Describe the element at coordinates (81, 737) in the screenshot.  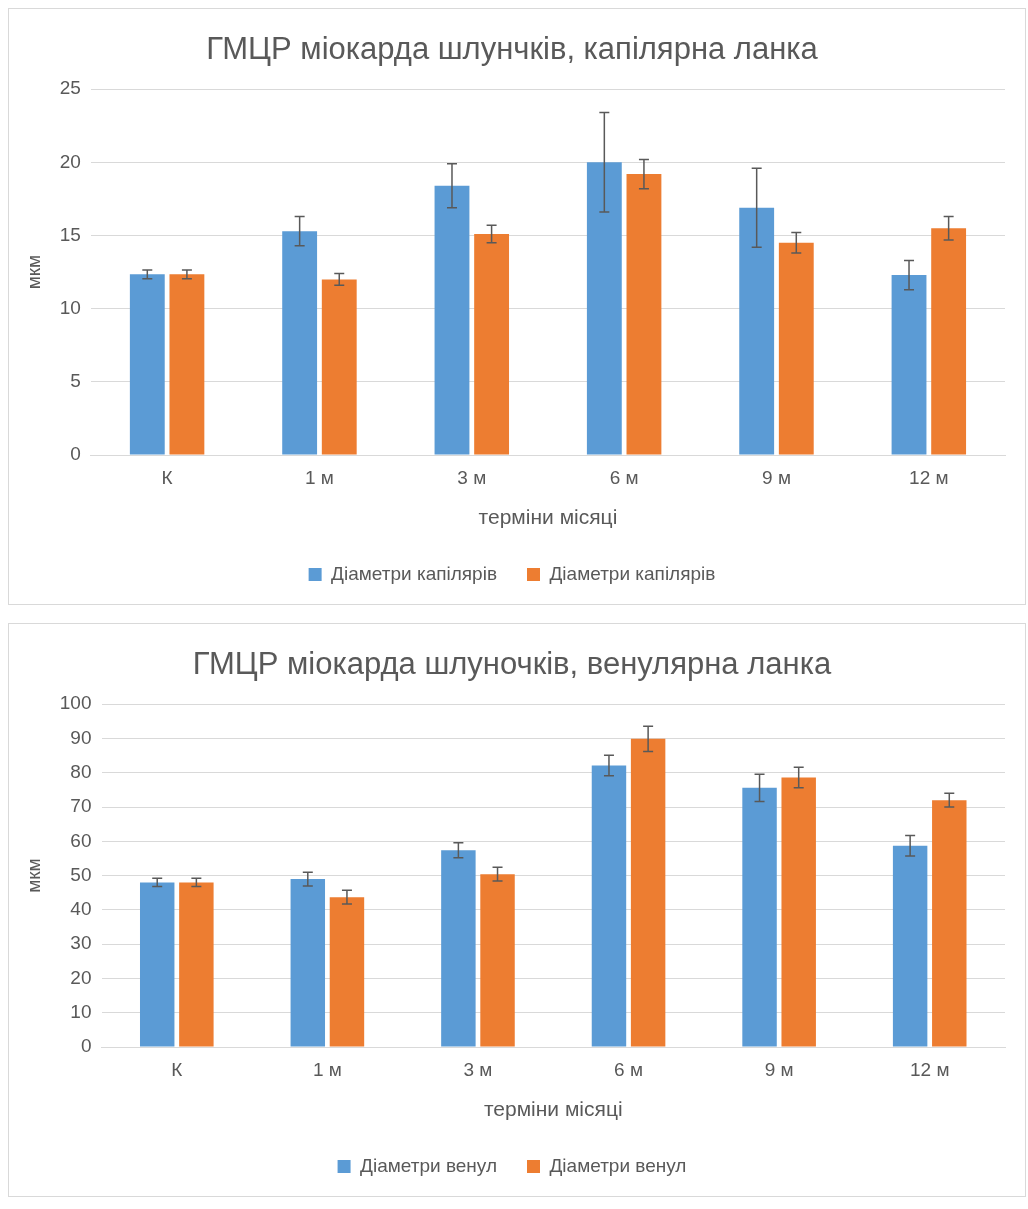
I see `y-tick-label: 90` at that location.